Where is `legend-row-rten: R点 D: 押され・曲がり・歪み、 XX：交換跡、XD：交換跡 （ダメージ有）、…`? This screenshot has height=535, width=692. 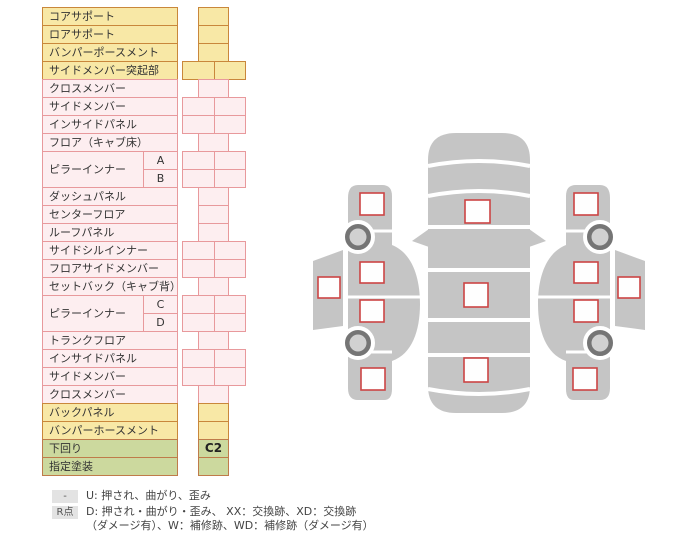
legend-row-rten: R点 D: 押され・曲がり・歪み、 XX：交換跡、XD：交換跡 （ダメージ有）、… is located at coordinates (213, 519).